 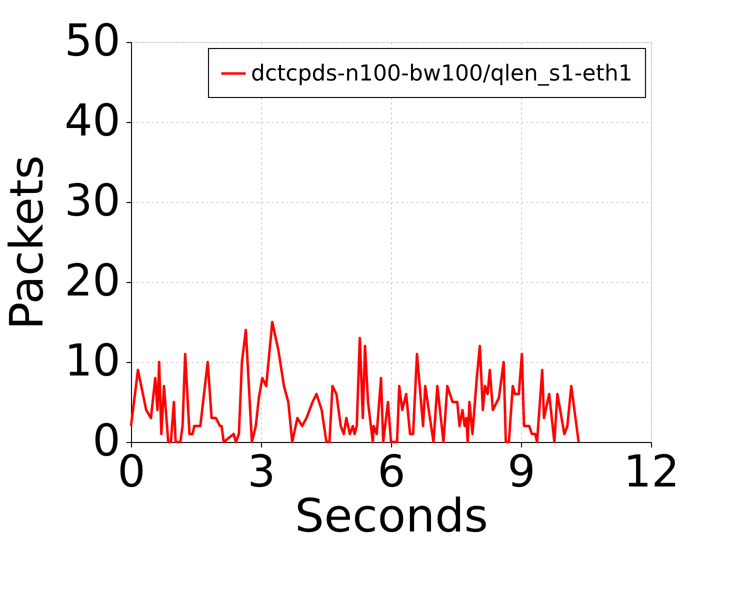 I want to click on legend-label: dctcpds-n100-bw100/qlen_s1-eth1, so click(x=441, y=74).